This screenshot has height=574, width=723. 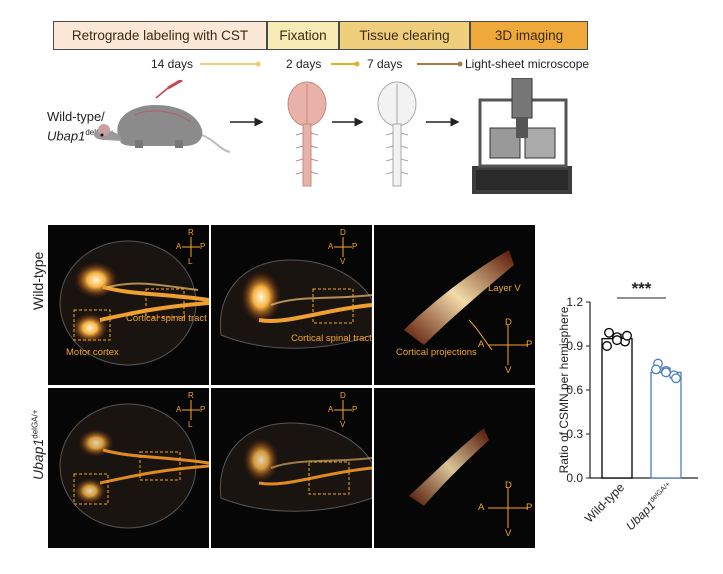 I want to click on y-tick-label: 1.2, so click(x=574, y=302).